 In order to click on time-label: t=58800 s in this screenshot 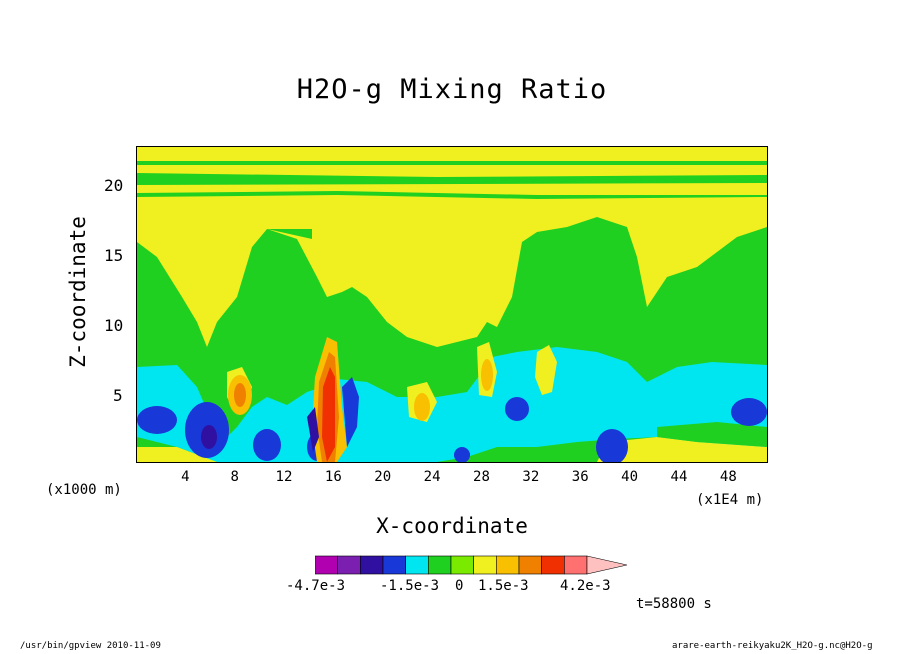, I will do `click(674, 604)`.